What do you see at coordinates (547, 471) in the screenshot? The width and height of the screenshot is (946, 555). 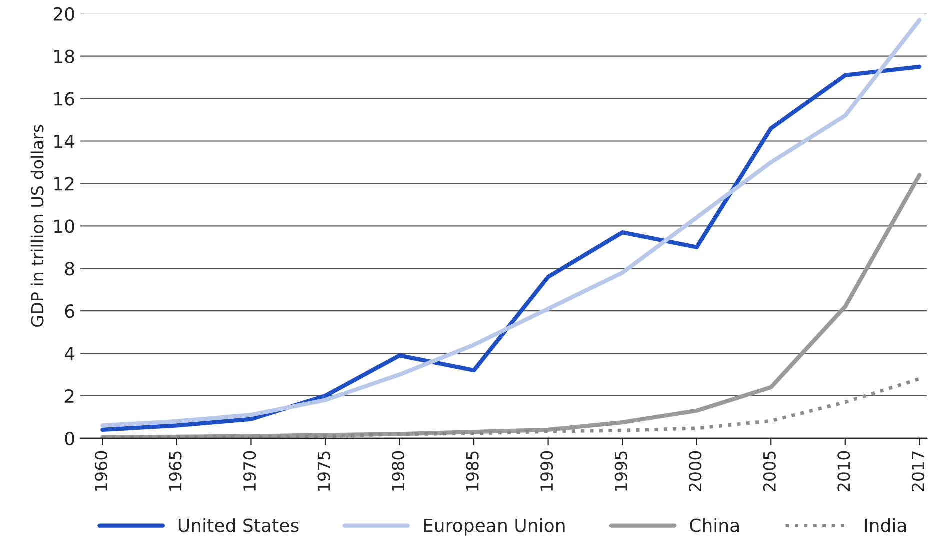 I see `x-tick-label: 1990` at bounding box center [547, 471].